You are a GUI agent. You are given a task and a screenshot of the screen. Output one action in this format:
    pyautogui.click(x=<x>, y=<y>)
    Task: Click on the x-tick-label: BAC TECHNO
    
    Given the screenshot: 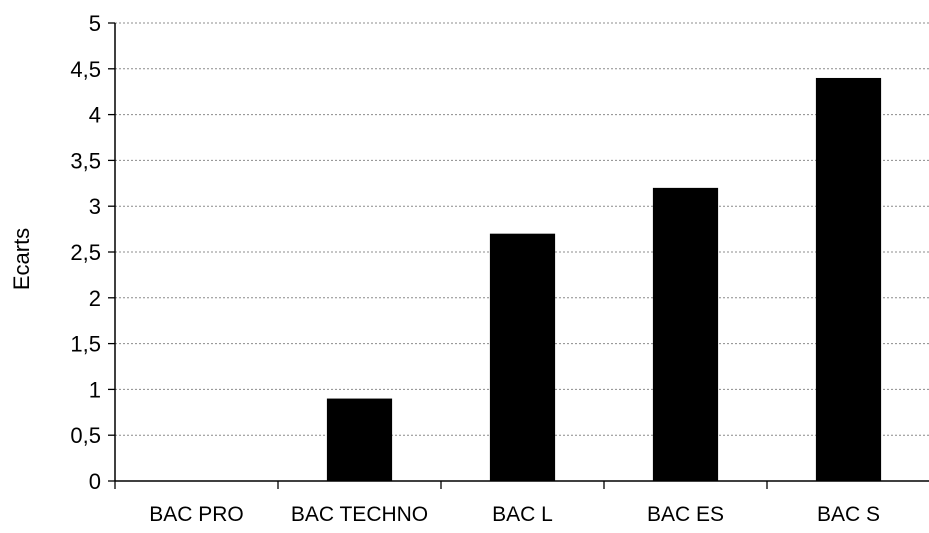 What is the action you would take?
    pyautogui.click(x=359, y=514)
    